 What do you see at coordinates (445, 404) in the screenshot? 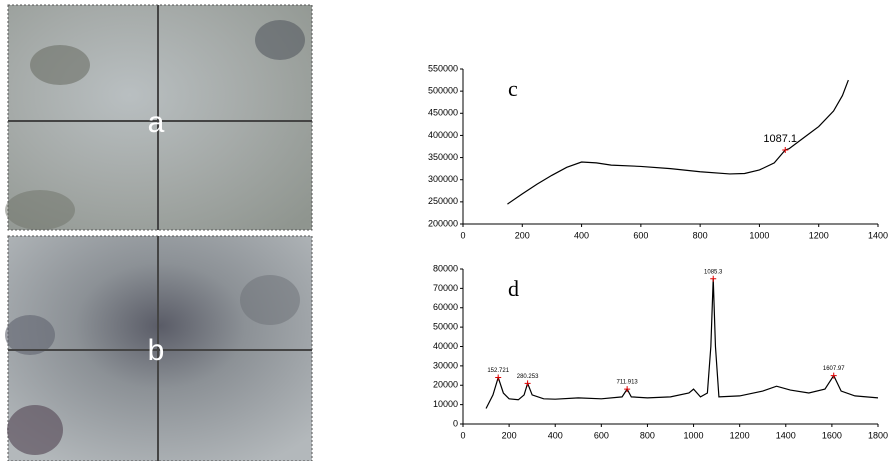
I see `y-tick-label: 10000` at bounding box center [445, 404].